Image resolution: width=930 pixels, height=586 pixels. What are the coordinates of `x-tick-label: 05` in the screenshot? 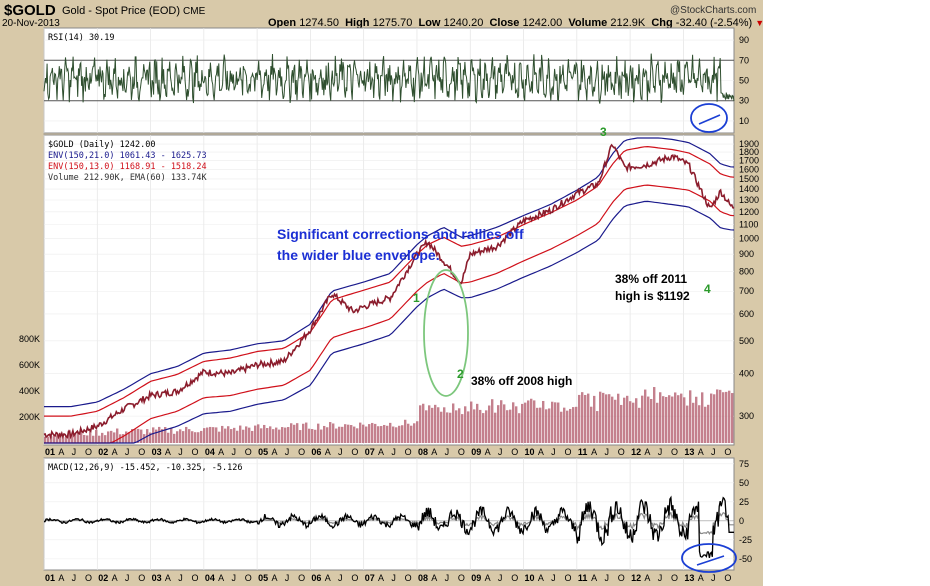 It's located at (263, 578).